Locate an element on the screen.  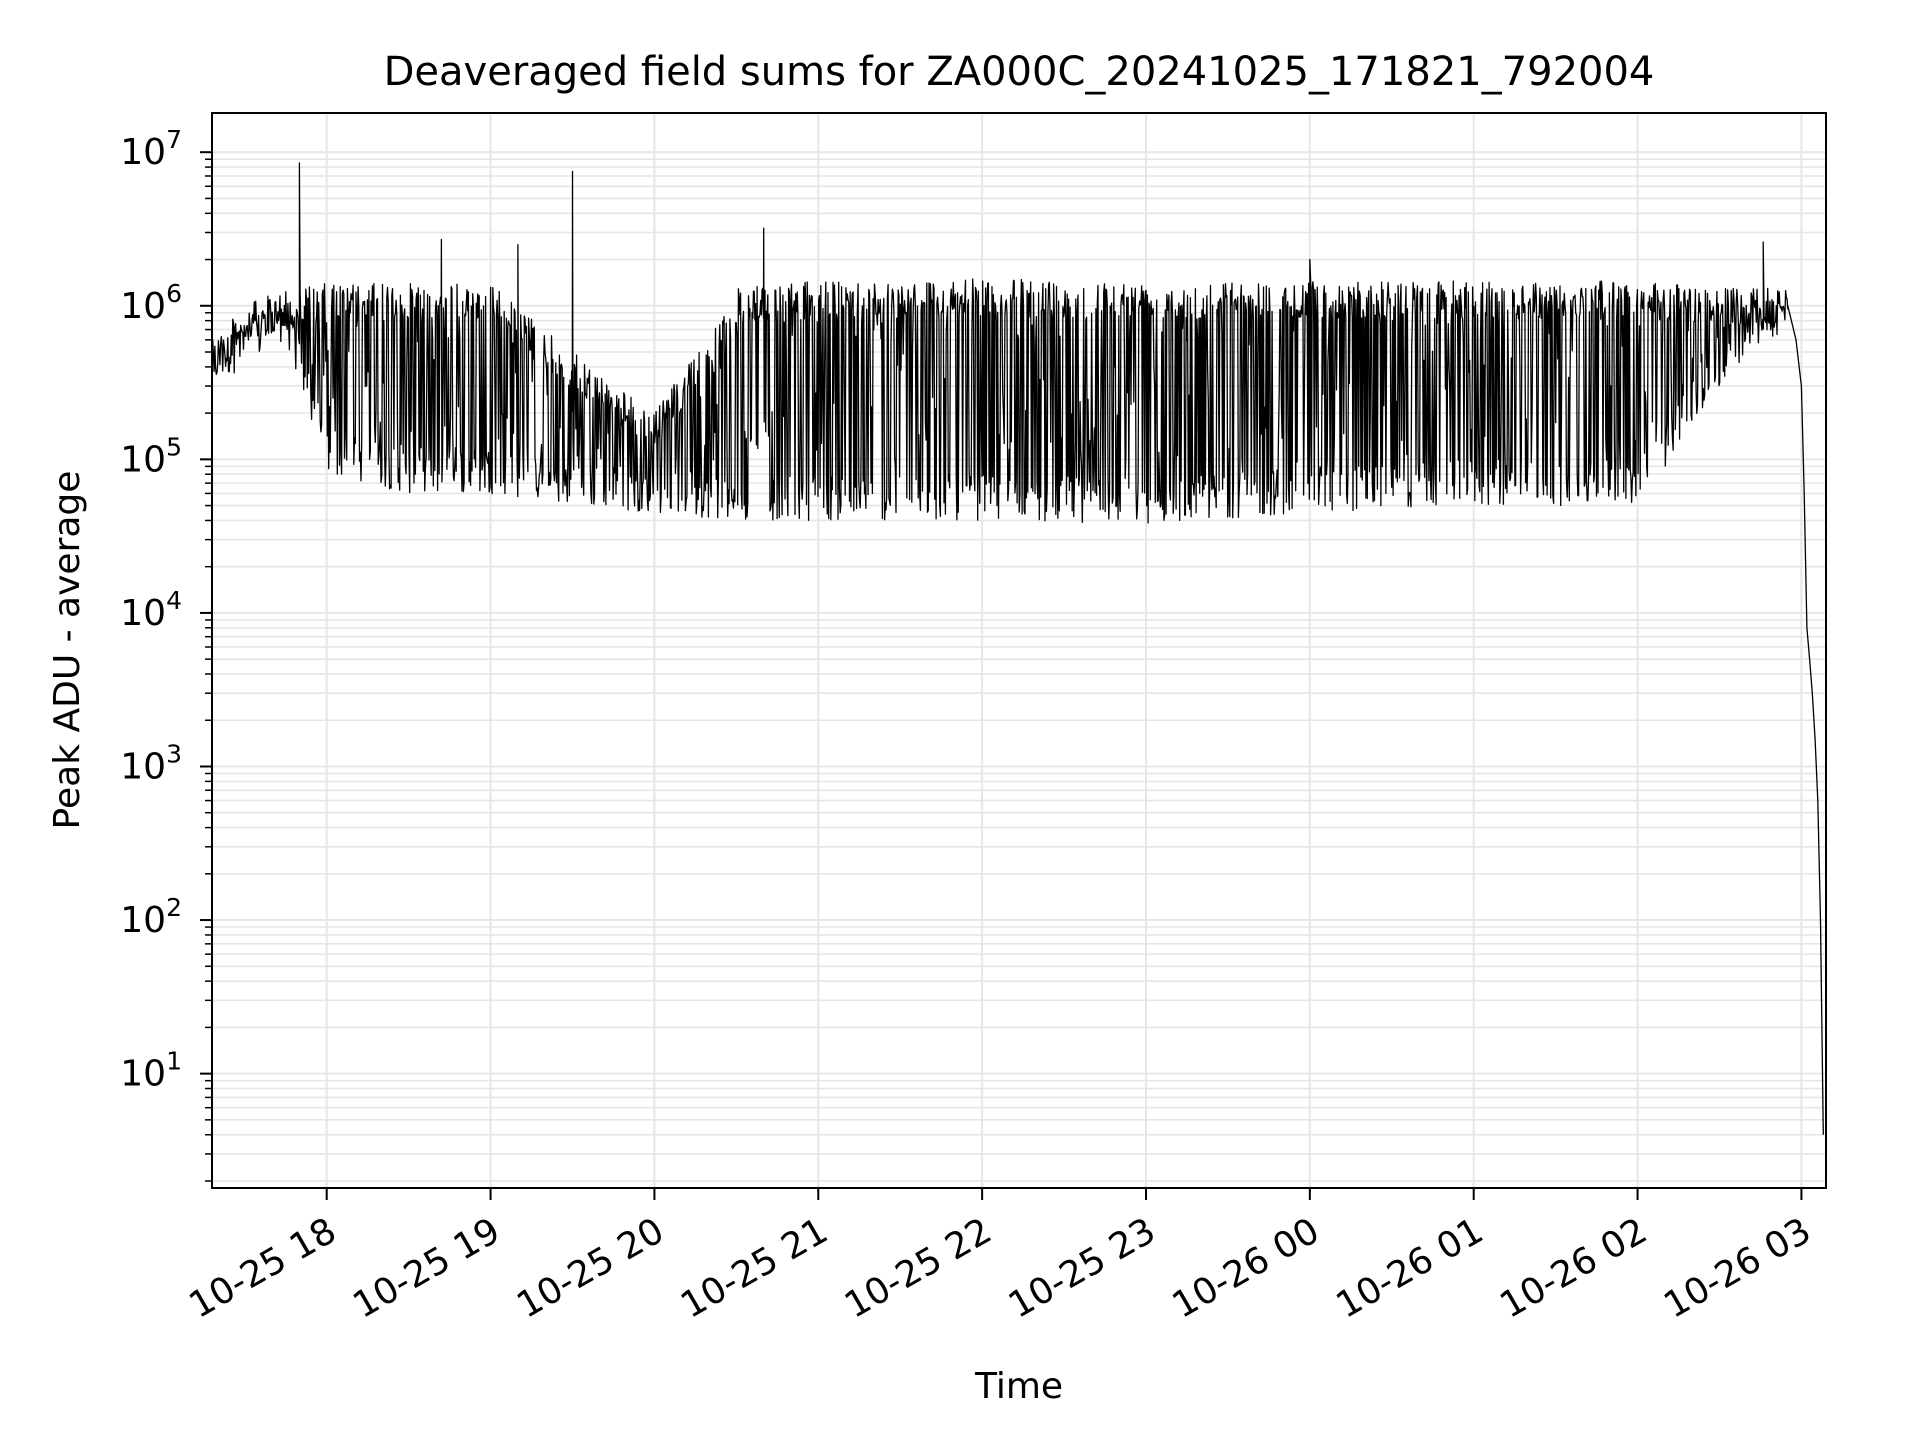
y-tick-label: 10¹ is located at coordinates (151, 1071).